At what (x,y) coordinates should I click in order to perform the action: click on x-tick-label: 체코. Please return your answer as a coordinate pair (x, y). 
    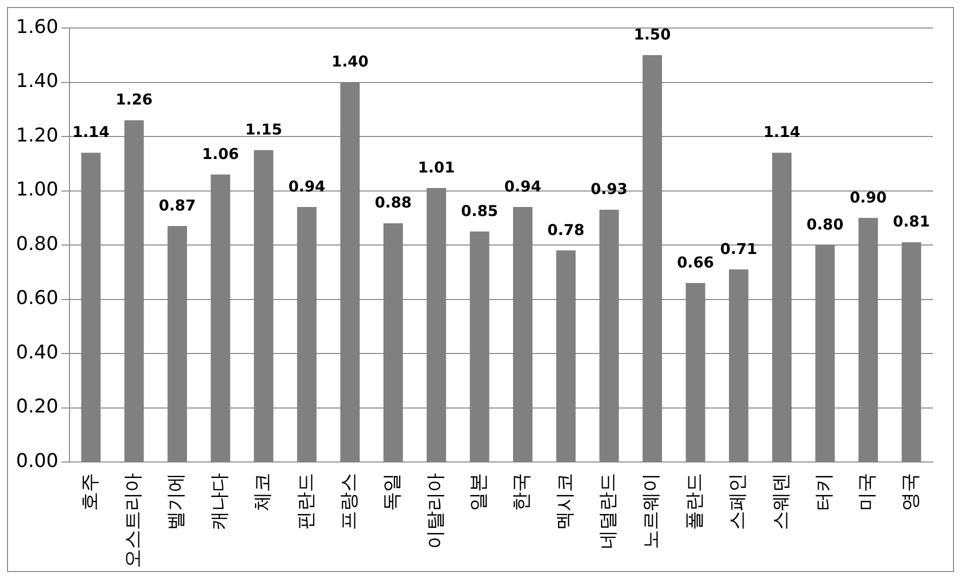
    Looking at the image, I should click on (263, 492).